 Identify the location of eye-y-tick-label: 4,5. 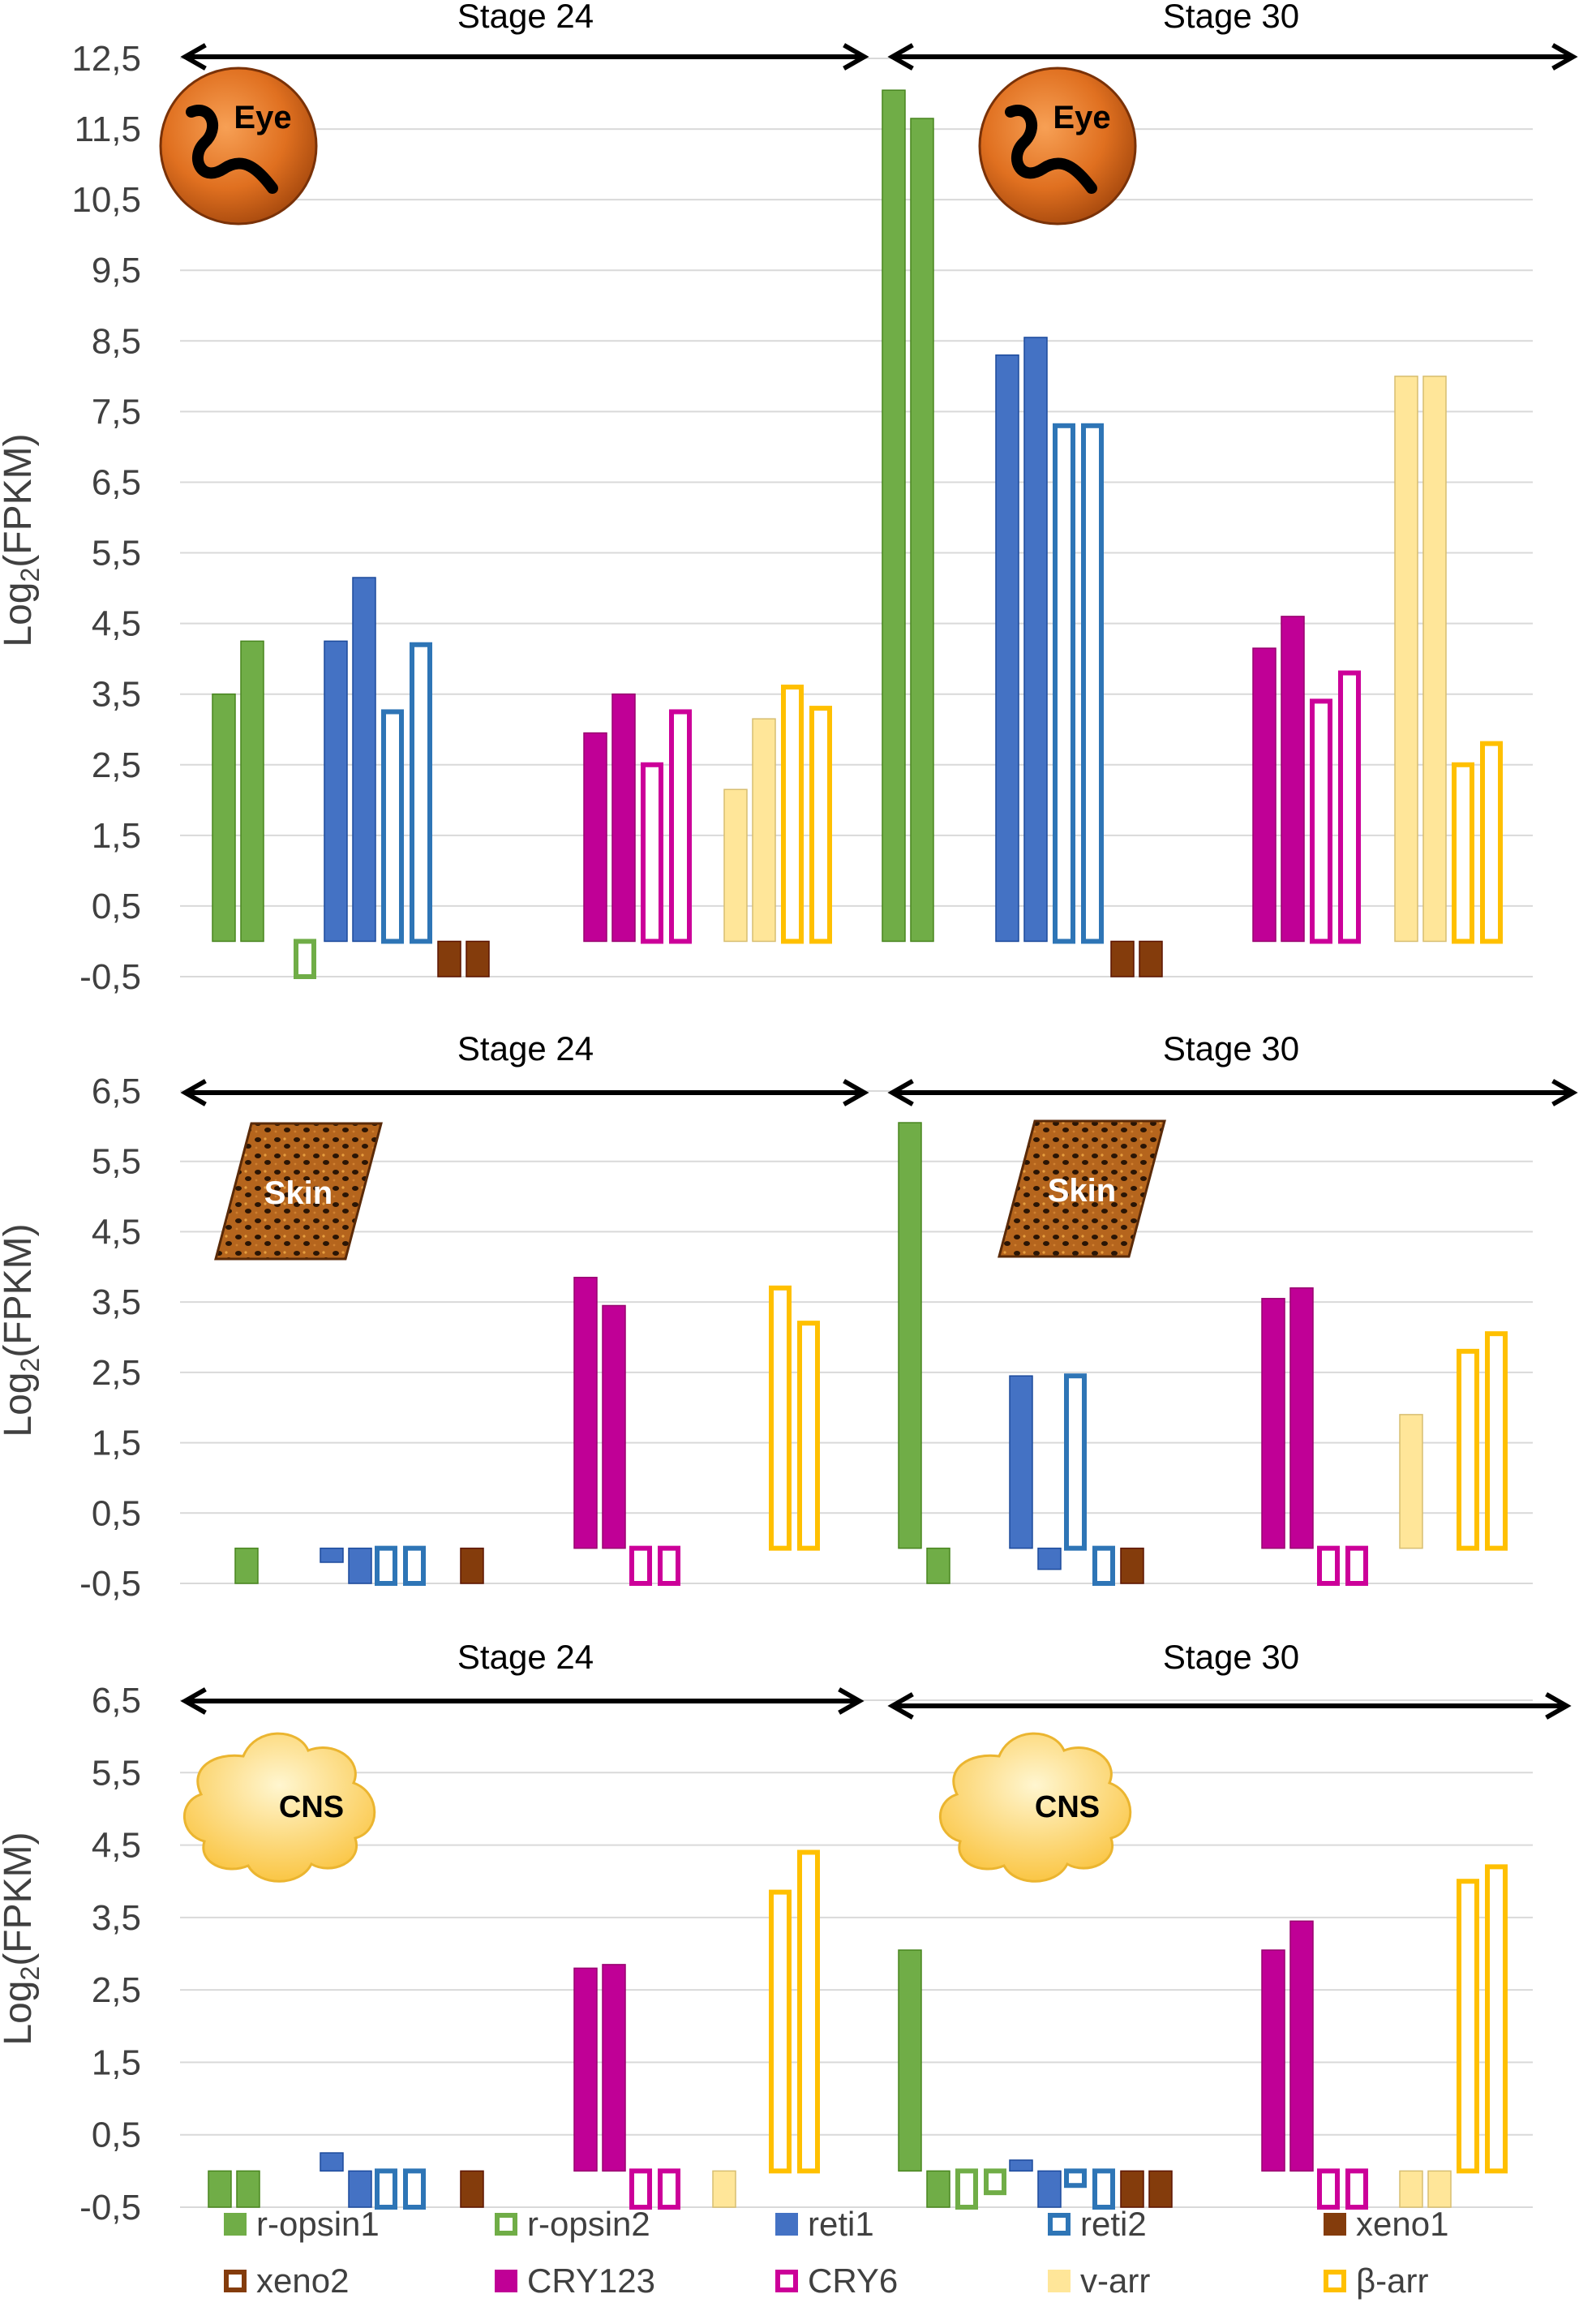
(116, 624).